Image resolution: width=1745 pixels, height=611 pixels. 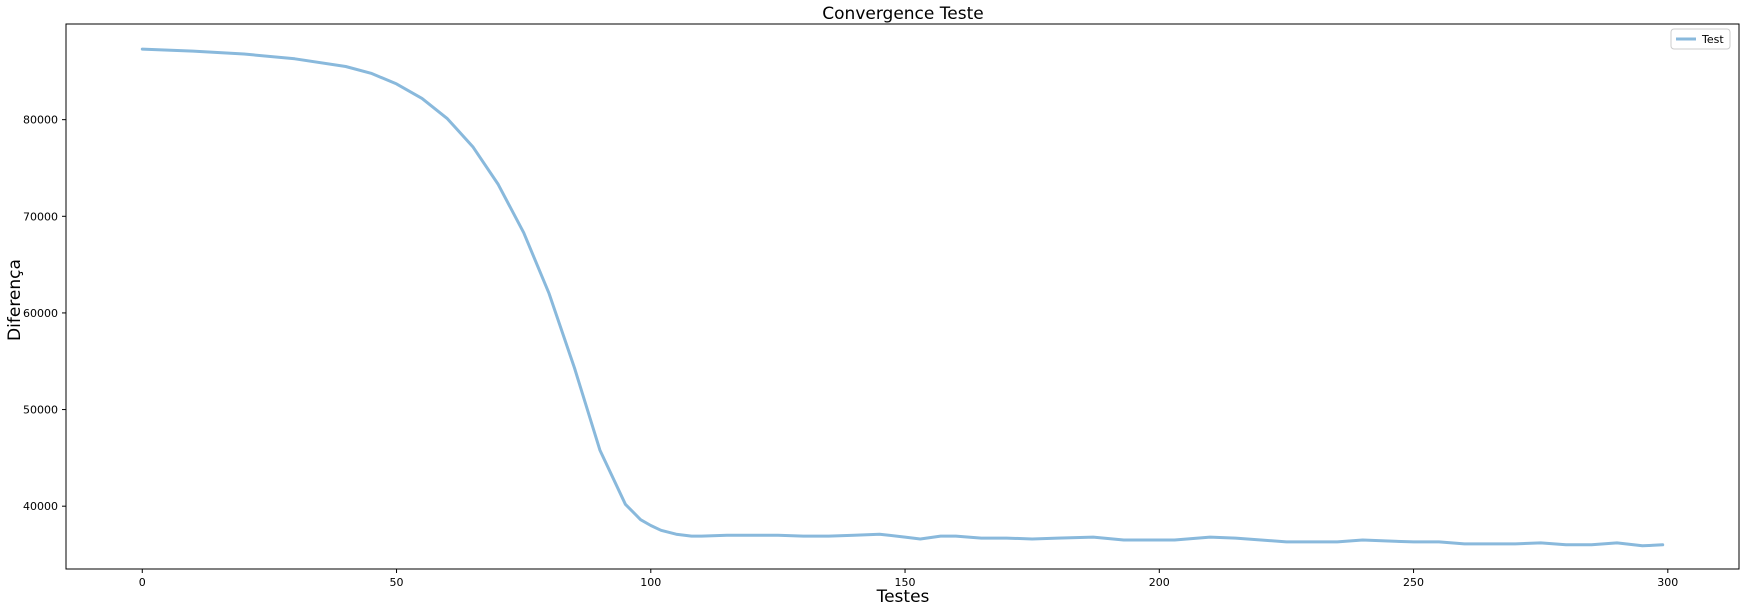 What do you see at coordinates (1667, 582) in the screenshot?
I see `x-tick-label: 300` at bounding box center [1667, 582].